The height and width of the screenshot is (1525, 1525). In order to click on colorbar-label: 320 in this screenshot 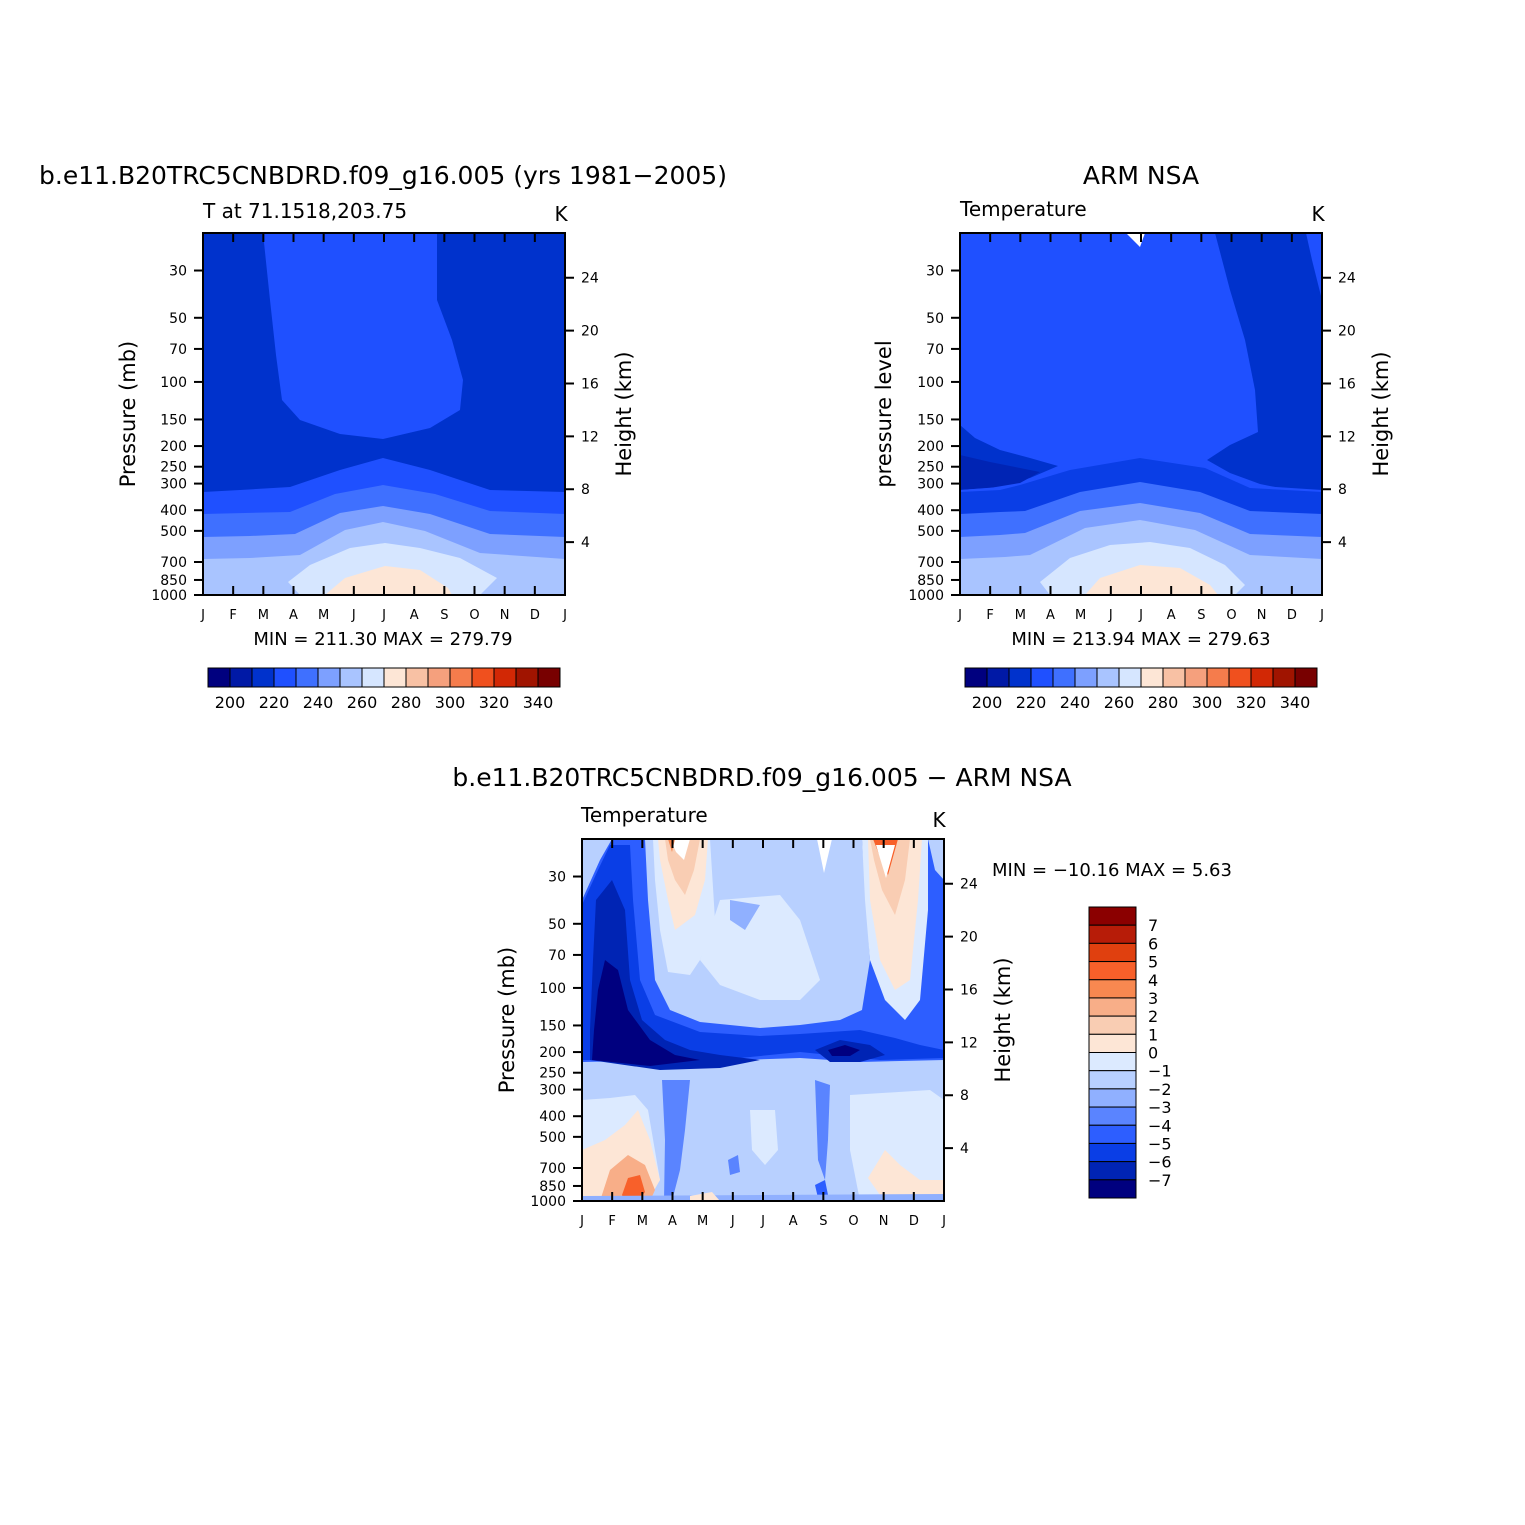, I will do `click(494, 702)`.